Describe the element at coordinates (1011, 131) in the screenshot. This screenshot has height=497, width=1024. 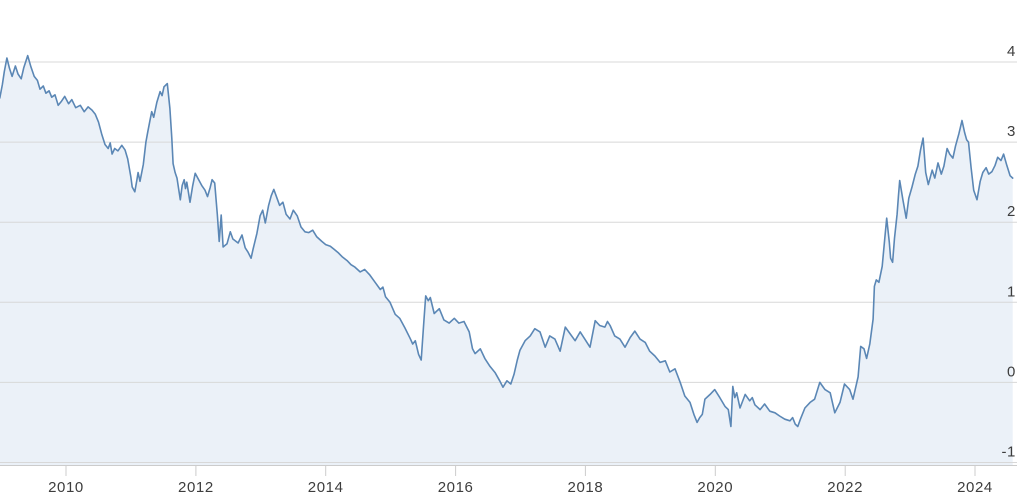
I see `y-tick-label-3: 3` at that location.